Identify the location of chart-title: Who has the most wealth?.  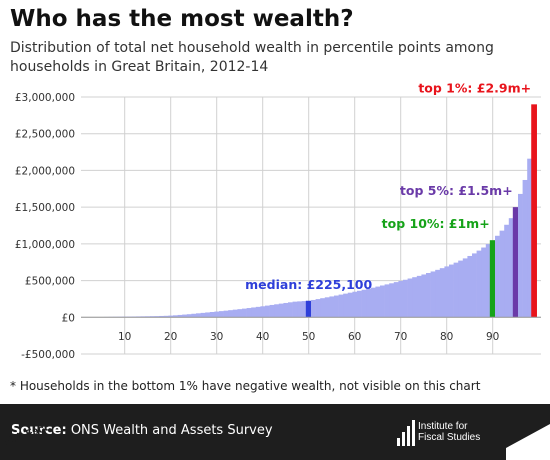
(182, 19).